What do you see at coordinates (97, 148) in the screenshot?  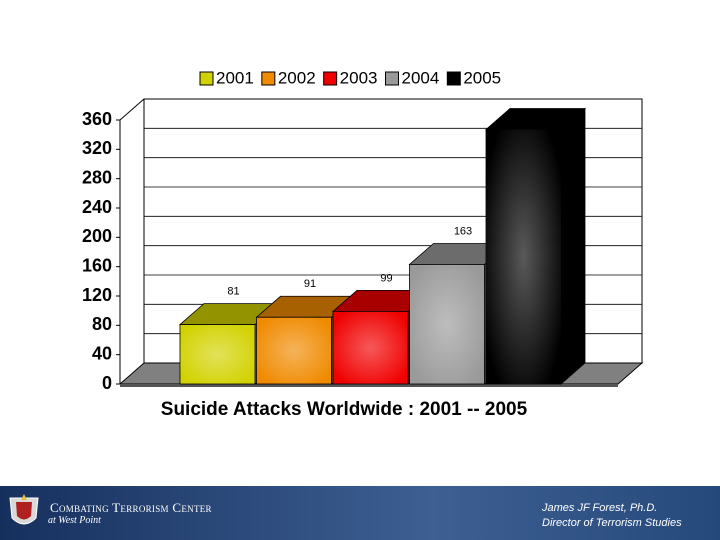 I see `y-tick-label: 320` at bounding box center [97, 148].